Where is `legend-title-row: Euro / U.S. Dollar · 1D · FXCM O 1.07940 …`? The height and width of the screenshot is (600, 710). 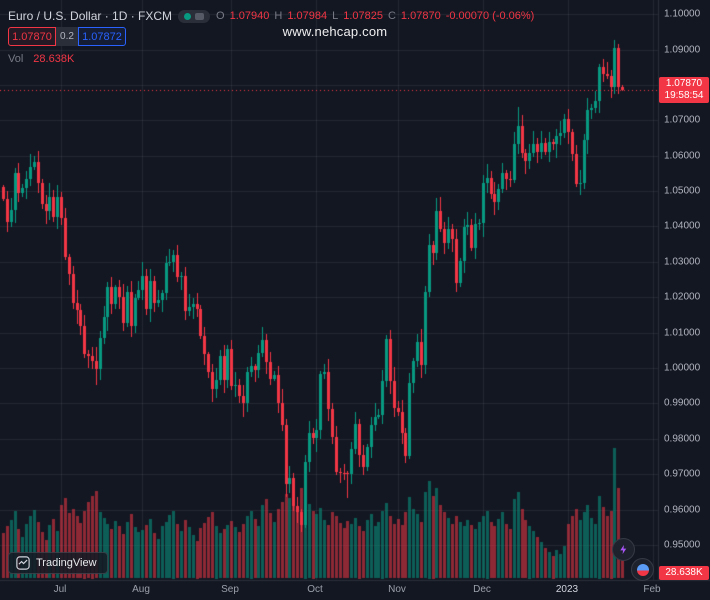
legend-title-row: Euro / U.S. Dollar · 1D · FXCM O 1.07940 … is located at coordinates (271, 16).